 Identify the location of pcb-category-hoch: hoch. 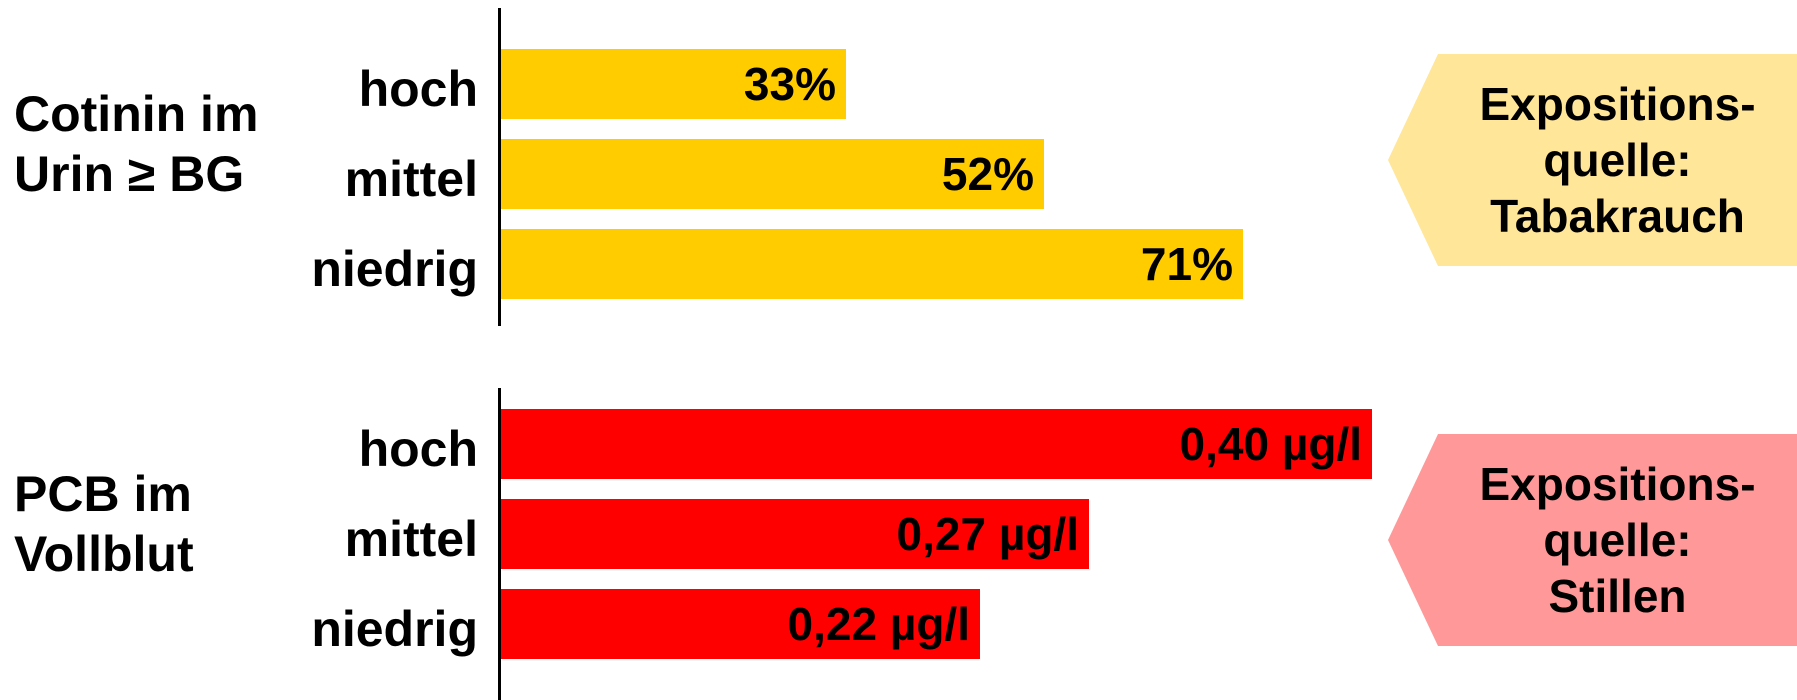
(418, 449).